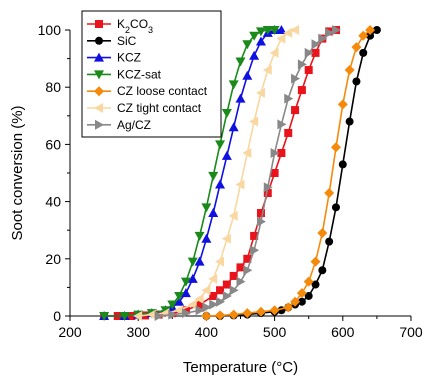  I want to click on x-tick-label: 200, so click(70, 332).